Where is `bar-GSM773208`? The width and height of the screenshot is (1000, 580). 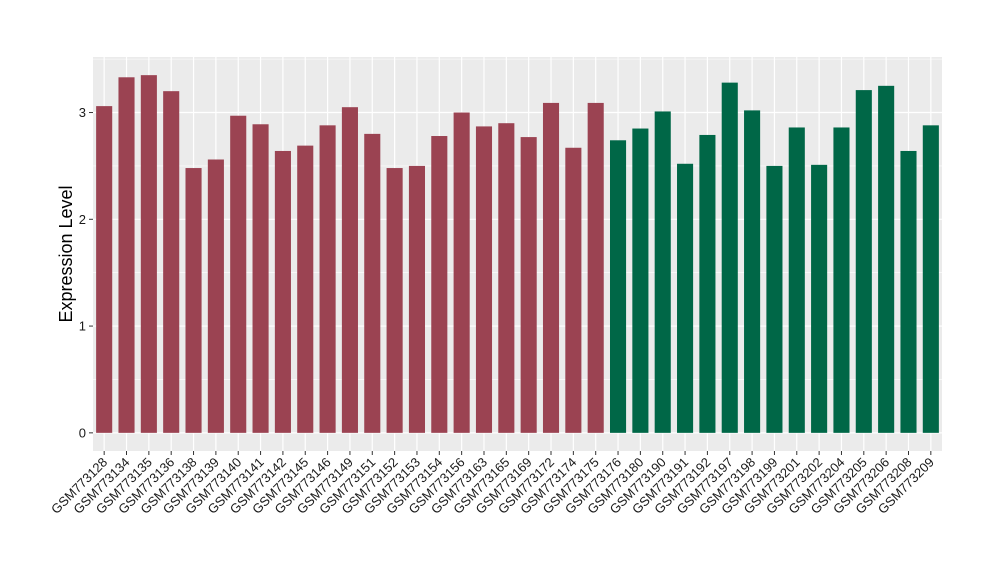 bar-GSM773208 is located at coordinates (908, 291).